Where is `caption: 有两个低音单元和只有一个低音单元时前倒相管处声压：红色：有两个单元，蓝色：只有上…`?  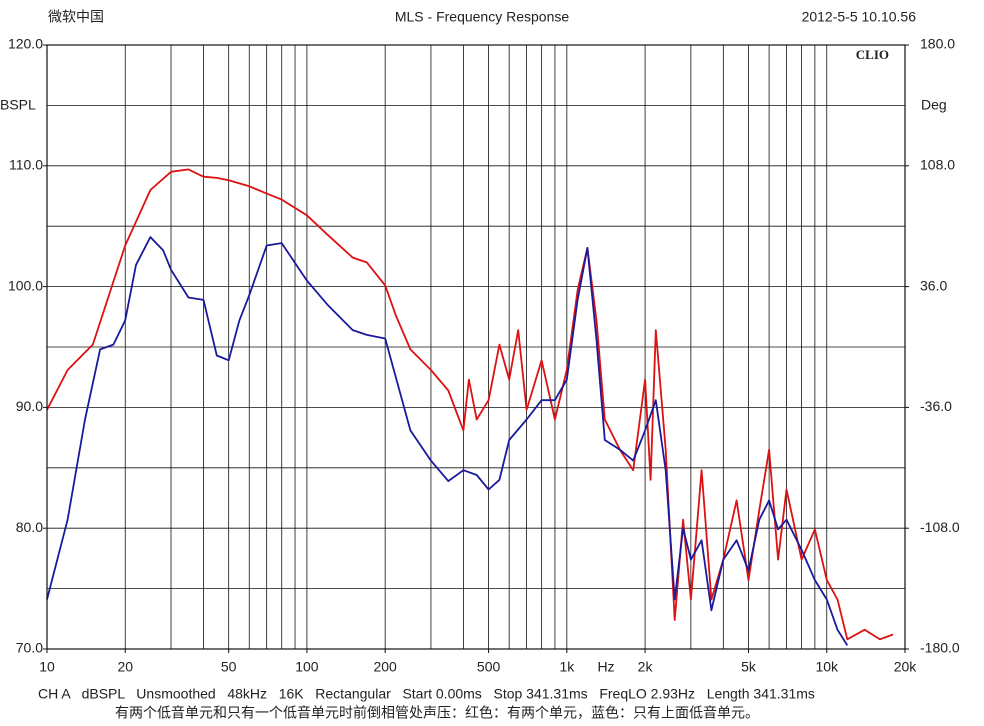 caption: 有两个低音单元和只有一个低音单元时前倒相管处声压：红色：有两个单元，蓝色：只有上… is located at coordinates (437, 713).